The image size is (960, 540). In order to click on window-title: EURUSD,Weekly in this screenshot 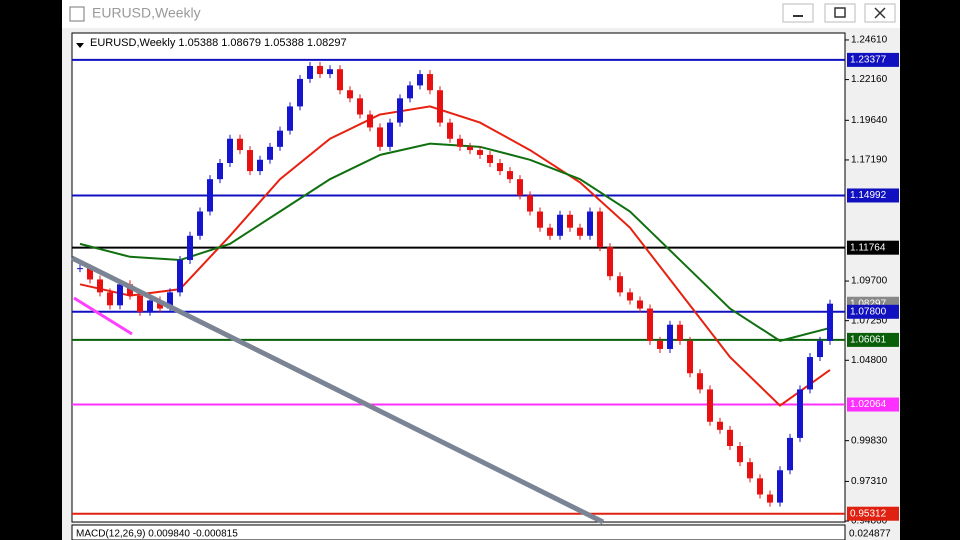, I will do `click(146, 13)`.